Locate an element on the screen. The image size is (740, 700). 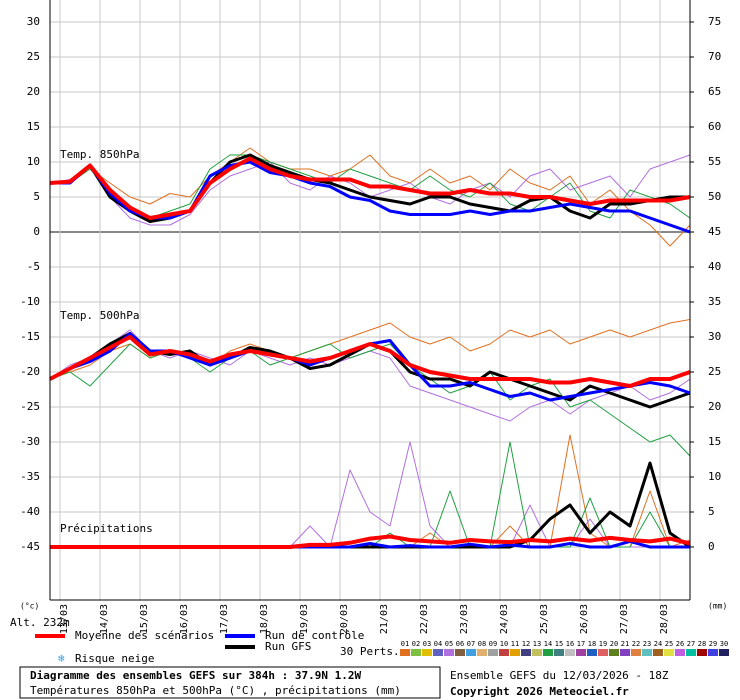
y2-unit: (mm) is located at coordinates (717, 606).